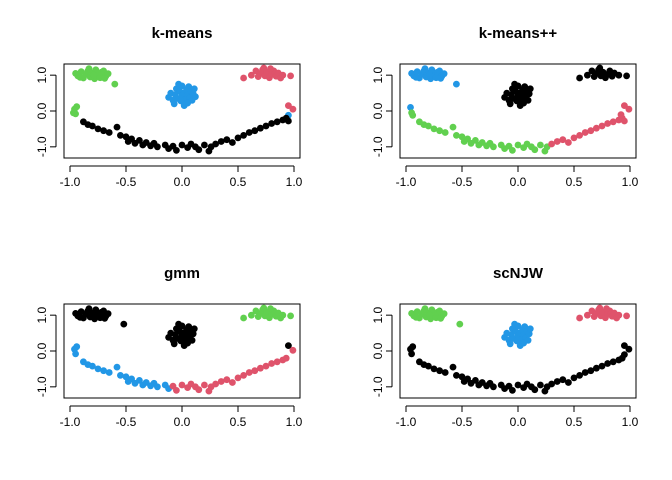 This screenshot has width=672, height=480. Describe the element at coordinates (517, 417) in the screenshot. I see `x-axis: -1.0 -0.5 0.0 0.5 1.0` at that location.